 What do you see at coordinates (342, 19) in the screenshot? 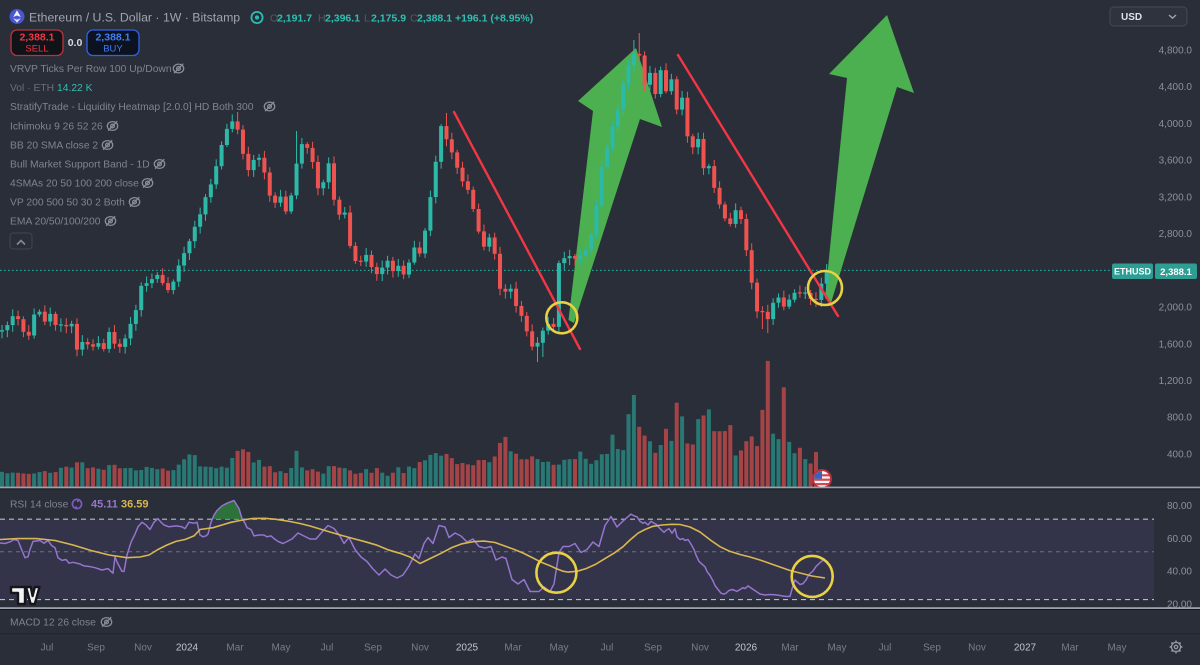
I see `svg-text: 2,396.1` at bounding box center [342, 19].